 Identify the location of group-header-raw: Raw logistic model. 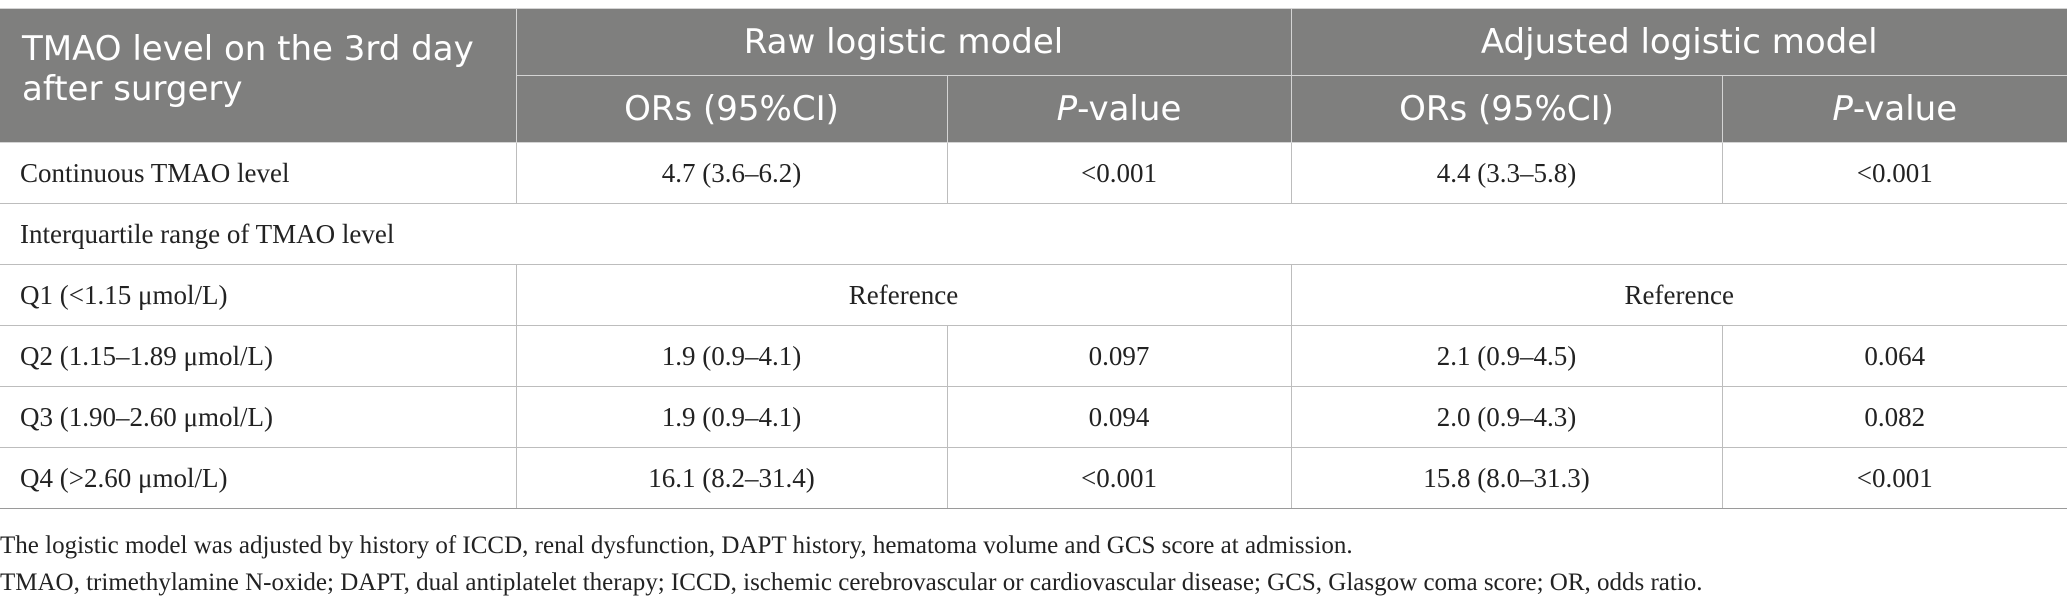
(903, 42).